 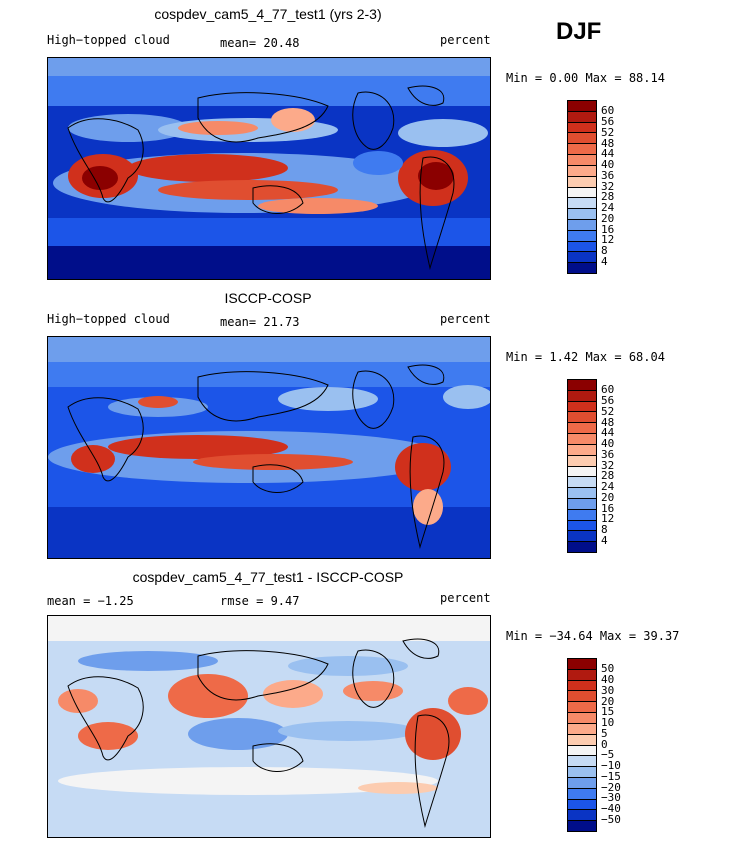 What do you see at coordinates (608, 669) in the screenshot?
I see `colorbar-tick-label: 50` at bounding box center [608, 669].